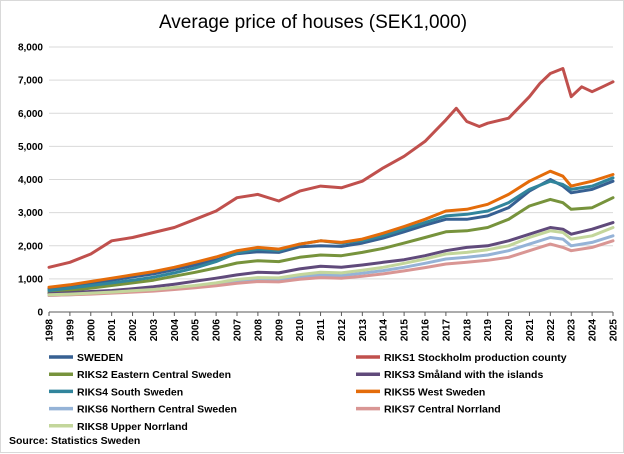 The width and height of the screenshot is (624, 454). Describe the element at coordinates (405, 330) in the screenshot. I see `x-tick-label: 2015` at that location.